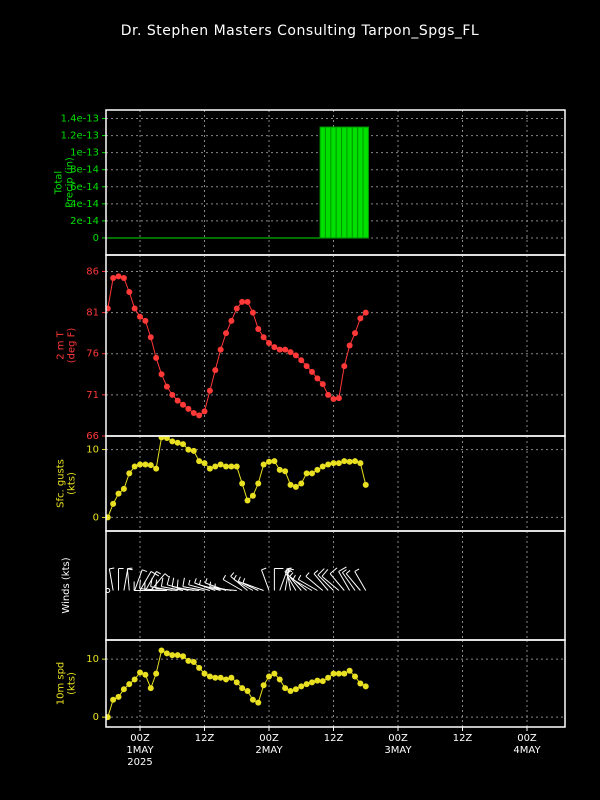 This screenshot has width=600, height=800. Describe the element at coordinates (139, 762) in the screenshot. I see `year-label: 2025` at that location.